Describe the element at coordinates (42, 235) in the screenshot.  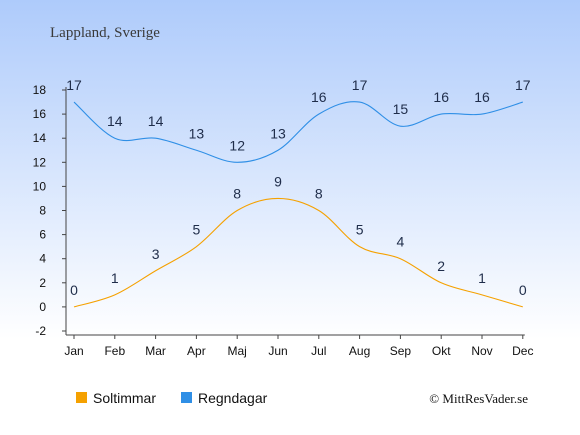
I see `y-tick-label: 6` at that location.